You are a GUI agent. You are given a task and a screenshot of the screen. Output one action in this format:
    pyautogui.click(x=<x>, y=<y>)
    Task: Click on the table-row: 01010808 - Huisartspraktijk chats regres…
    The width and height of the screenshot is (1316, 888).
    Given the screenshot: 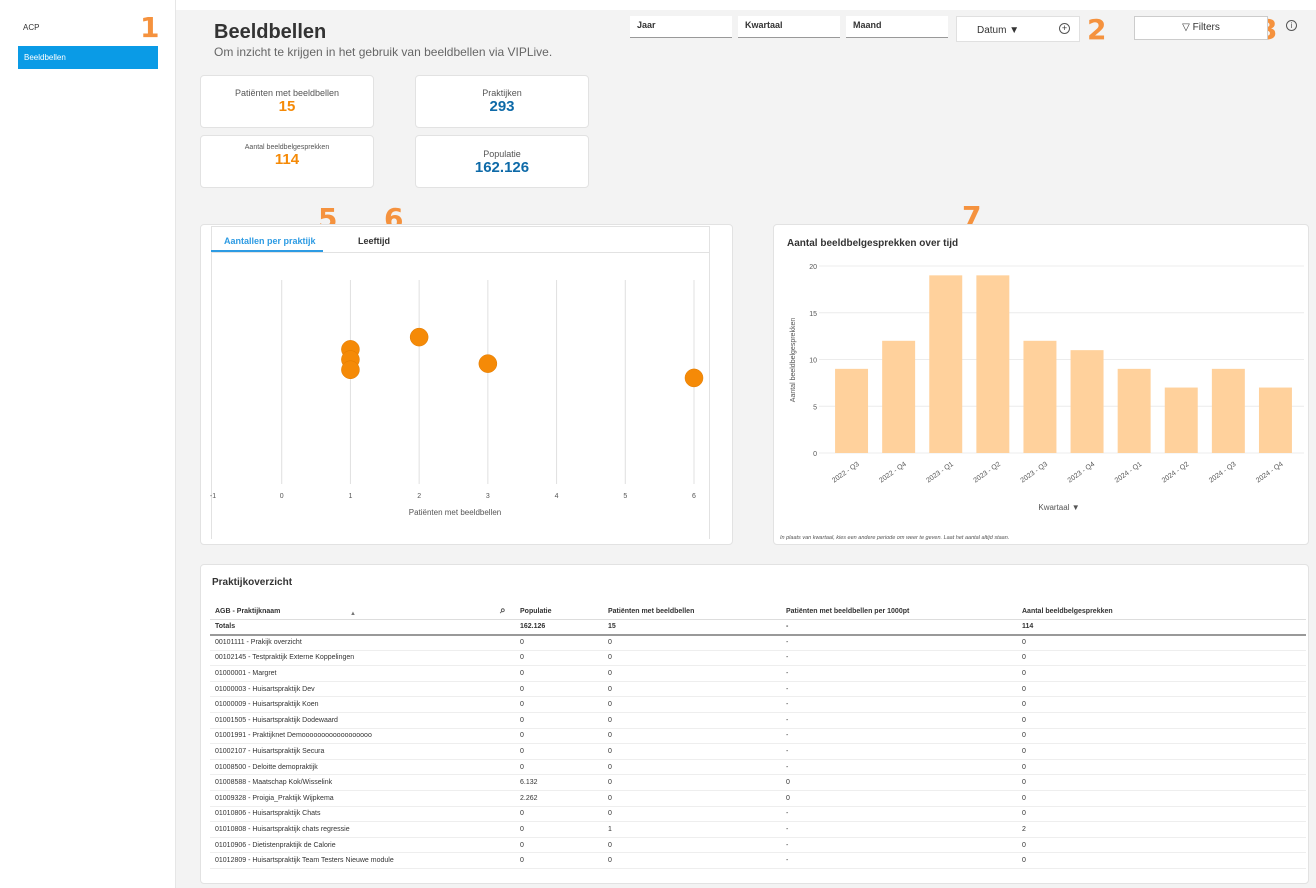 What is the action you would take?
    pyautogui.click(x=758, y=829)
    